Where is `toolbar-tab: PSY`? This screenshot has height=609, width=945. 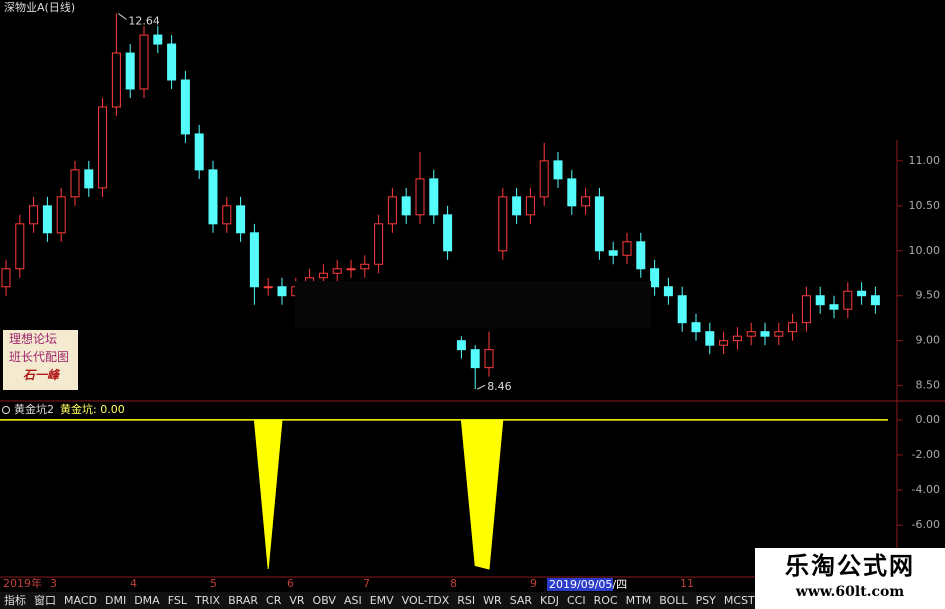
toolbar-tab: PSY is located at coordinates (705, 600).